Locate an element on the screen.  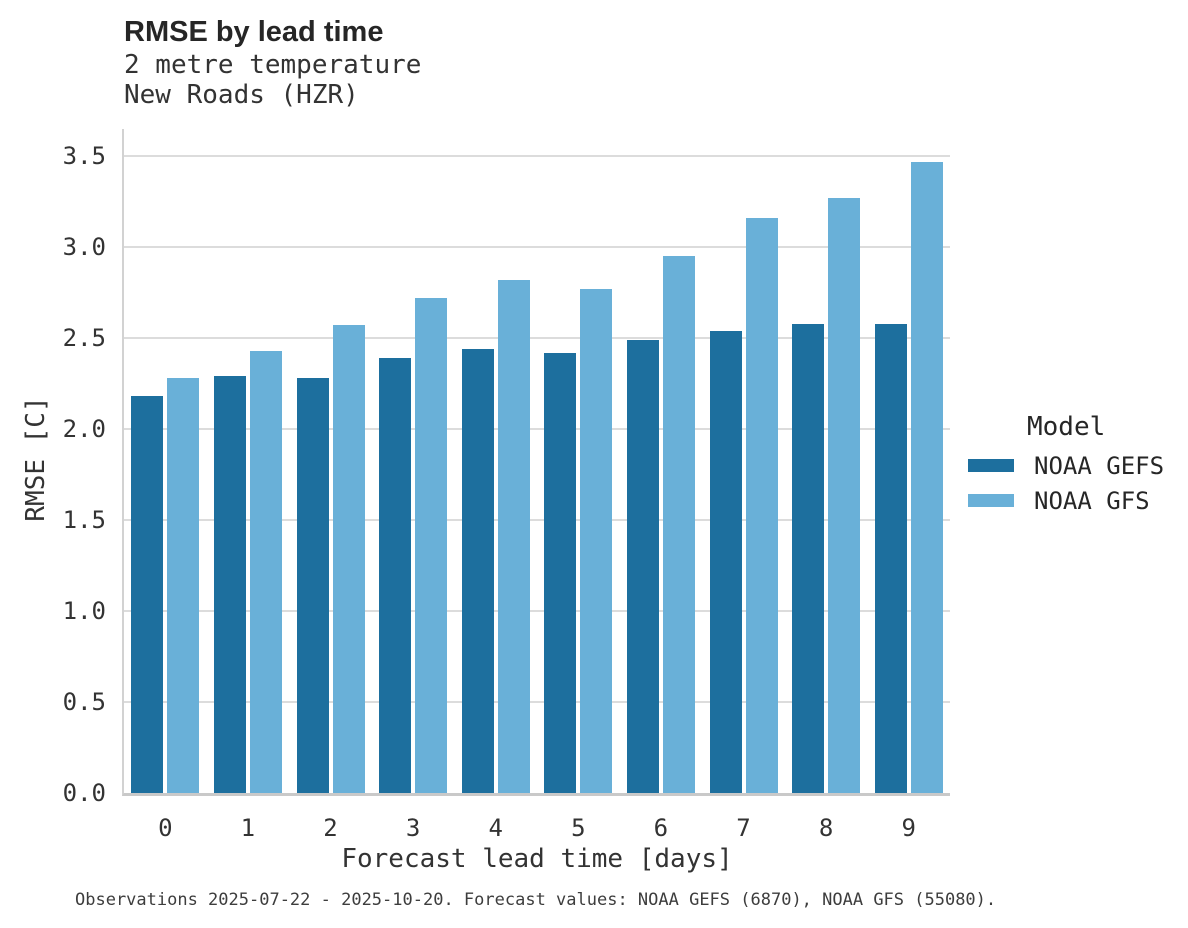
gridline-2.5 is located at coordinates (537, 338).